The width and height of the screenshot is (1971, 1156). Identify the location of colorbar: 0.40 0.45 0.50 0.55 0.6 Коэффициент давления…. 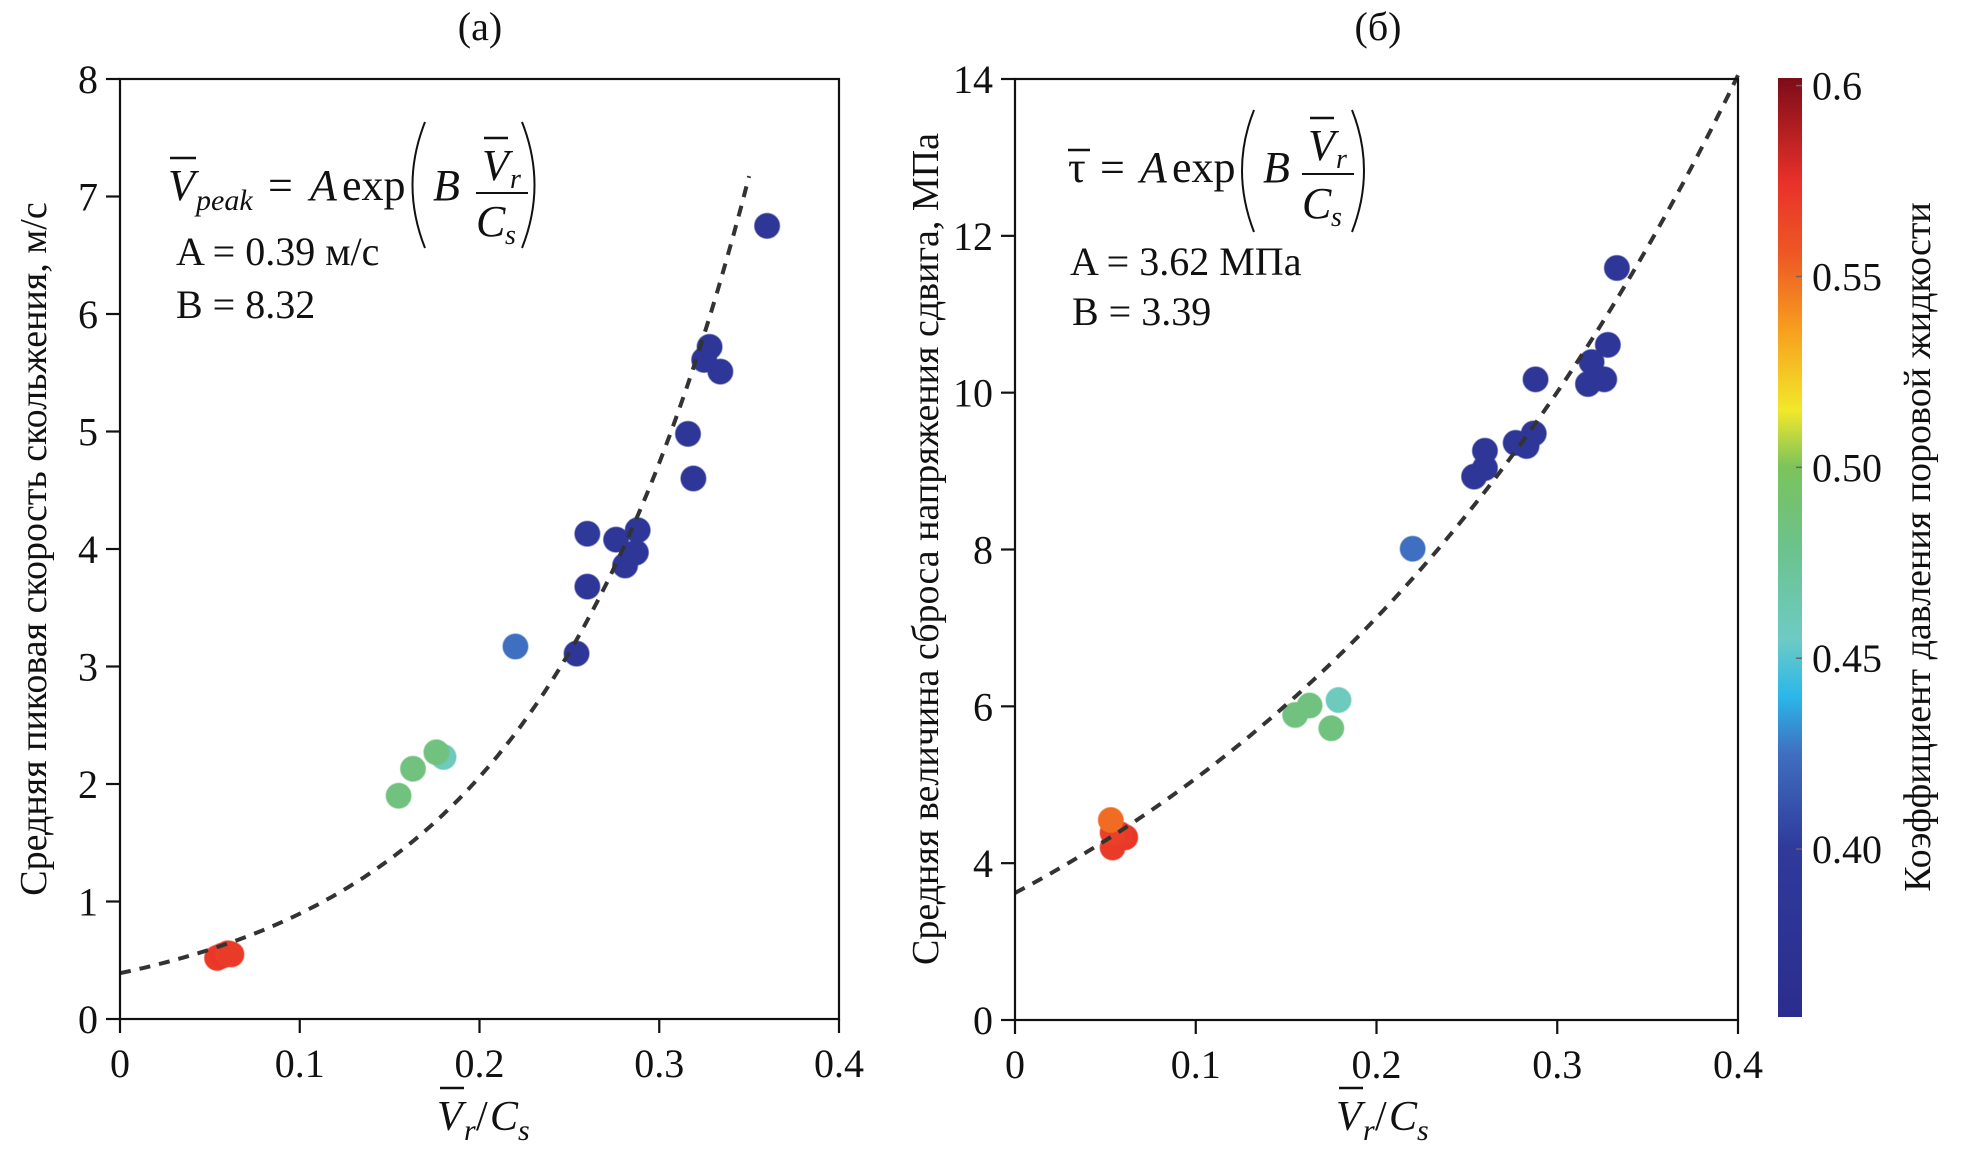
(1858, 540).